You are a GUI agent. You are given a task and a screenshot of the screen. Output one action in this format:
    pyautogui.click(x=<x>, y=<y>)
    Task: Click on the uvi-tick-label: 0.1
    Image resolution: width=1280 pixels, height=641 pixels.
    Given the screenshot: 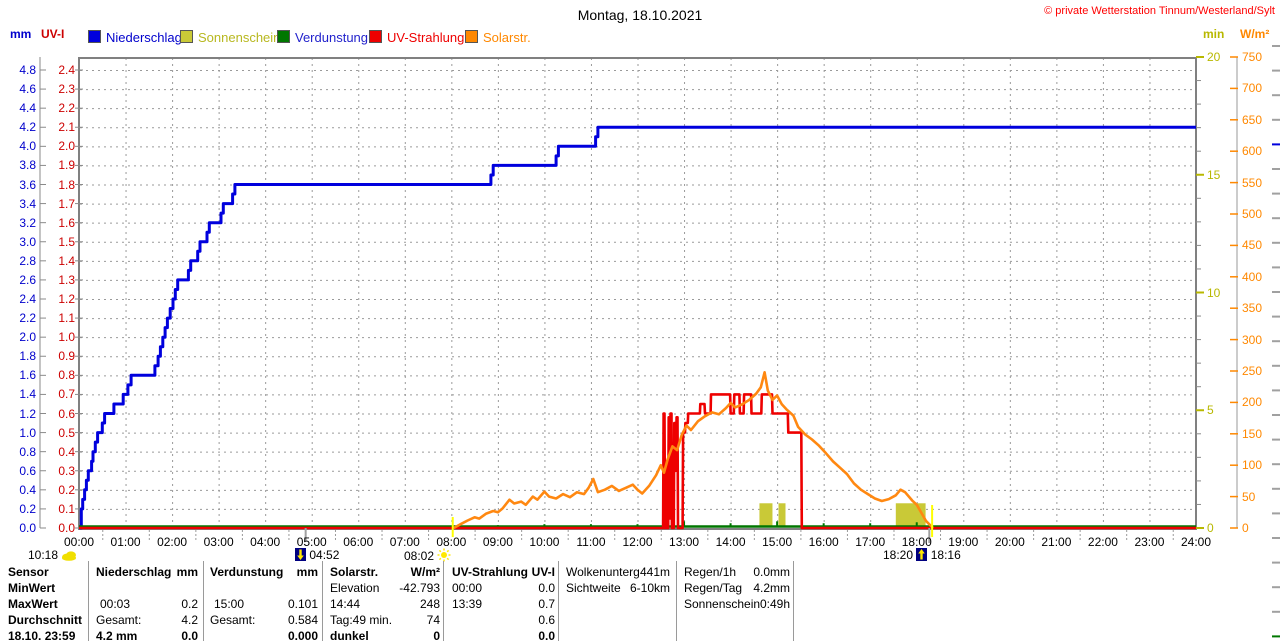 What is the action you would take?
    pyautogui.click(x=66, y=508)
    